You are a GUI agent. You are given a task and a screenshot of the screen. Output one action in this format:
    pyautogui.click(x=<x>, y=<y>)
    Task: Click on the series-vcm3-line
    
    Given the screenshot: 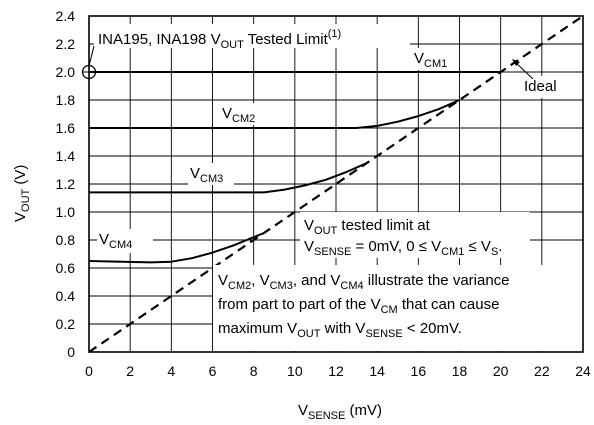 What is the action you would take?
    pyautogui.click(x=228, y=178)
    